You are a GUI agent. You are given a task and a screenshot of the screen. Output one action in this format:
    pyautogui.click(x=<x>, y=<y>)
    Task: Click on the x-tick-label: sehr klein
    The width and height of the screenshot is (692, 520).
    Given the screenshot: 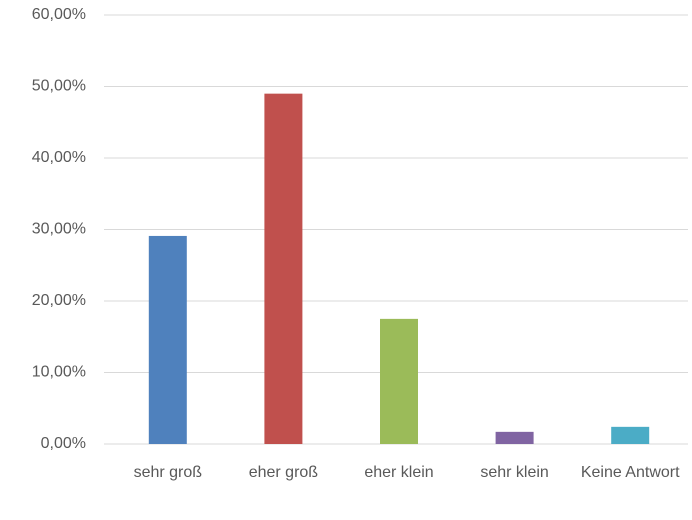 What is the action you would take?
    pyautogui.click(x=514, y=472)
    